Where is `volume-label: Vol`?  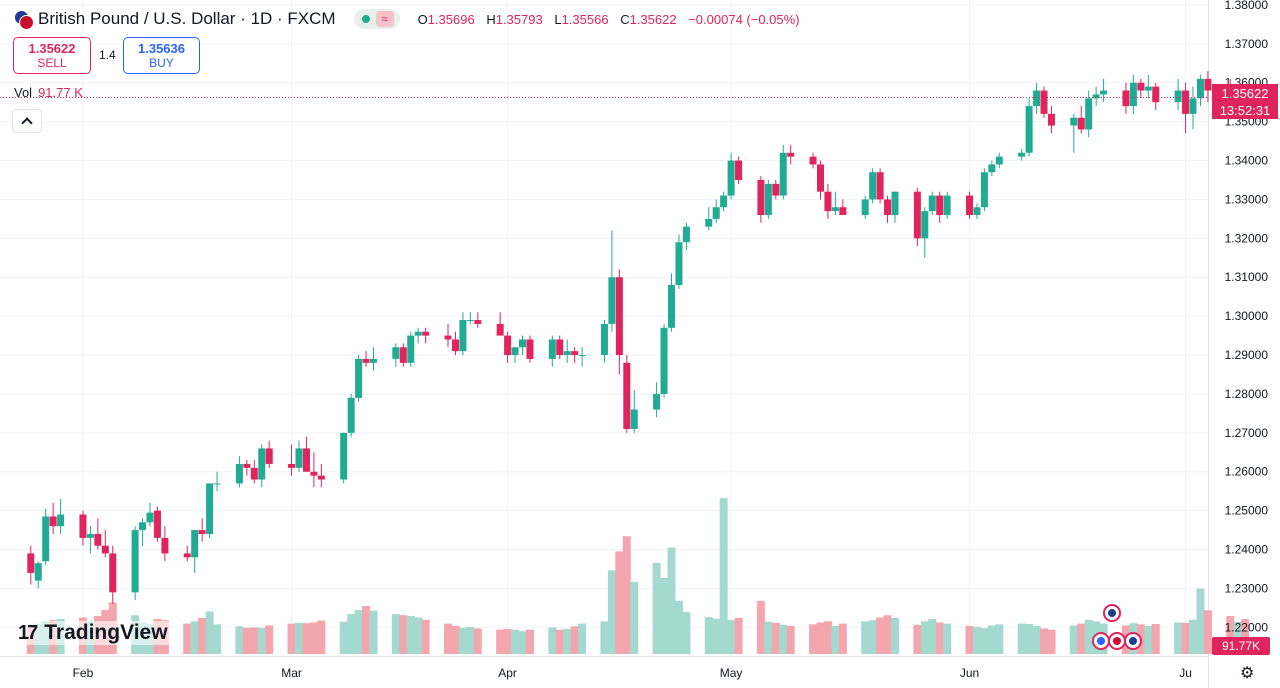 volume-label: Vol is located at coordinates (23, 92).